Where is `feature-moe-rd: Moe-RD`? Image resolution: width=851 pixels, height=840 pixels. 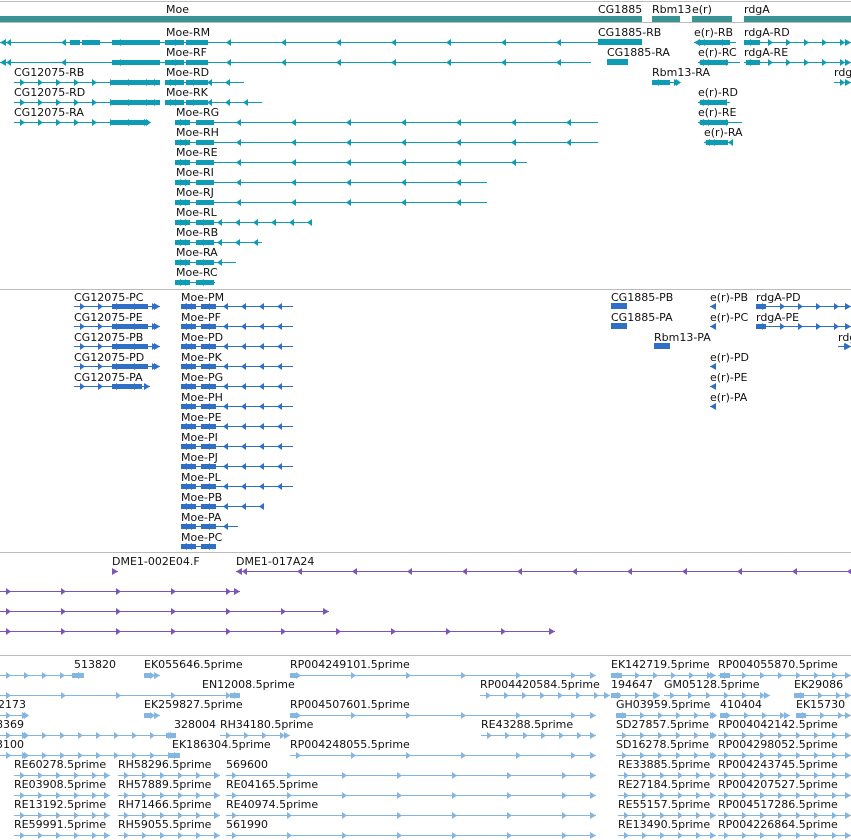 feature-moe-rd: Moe-RD is located at coordinates (204, 76).